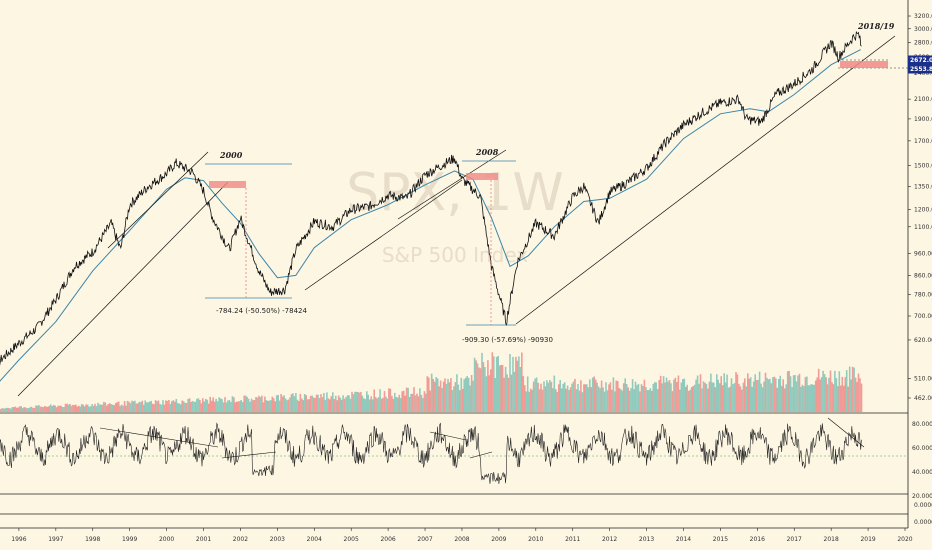 This screenshot has width=932, height=550. Describe the element at coordinates (831, 539) in the screenshot. I see `time-tick-label: 2018` at that location.